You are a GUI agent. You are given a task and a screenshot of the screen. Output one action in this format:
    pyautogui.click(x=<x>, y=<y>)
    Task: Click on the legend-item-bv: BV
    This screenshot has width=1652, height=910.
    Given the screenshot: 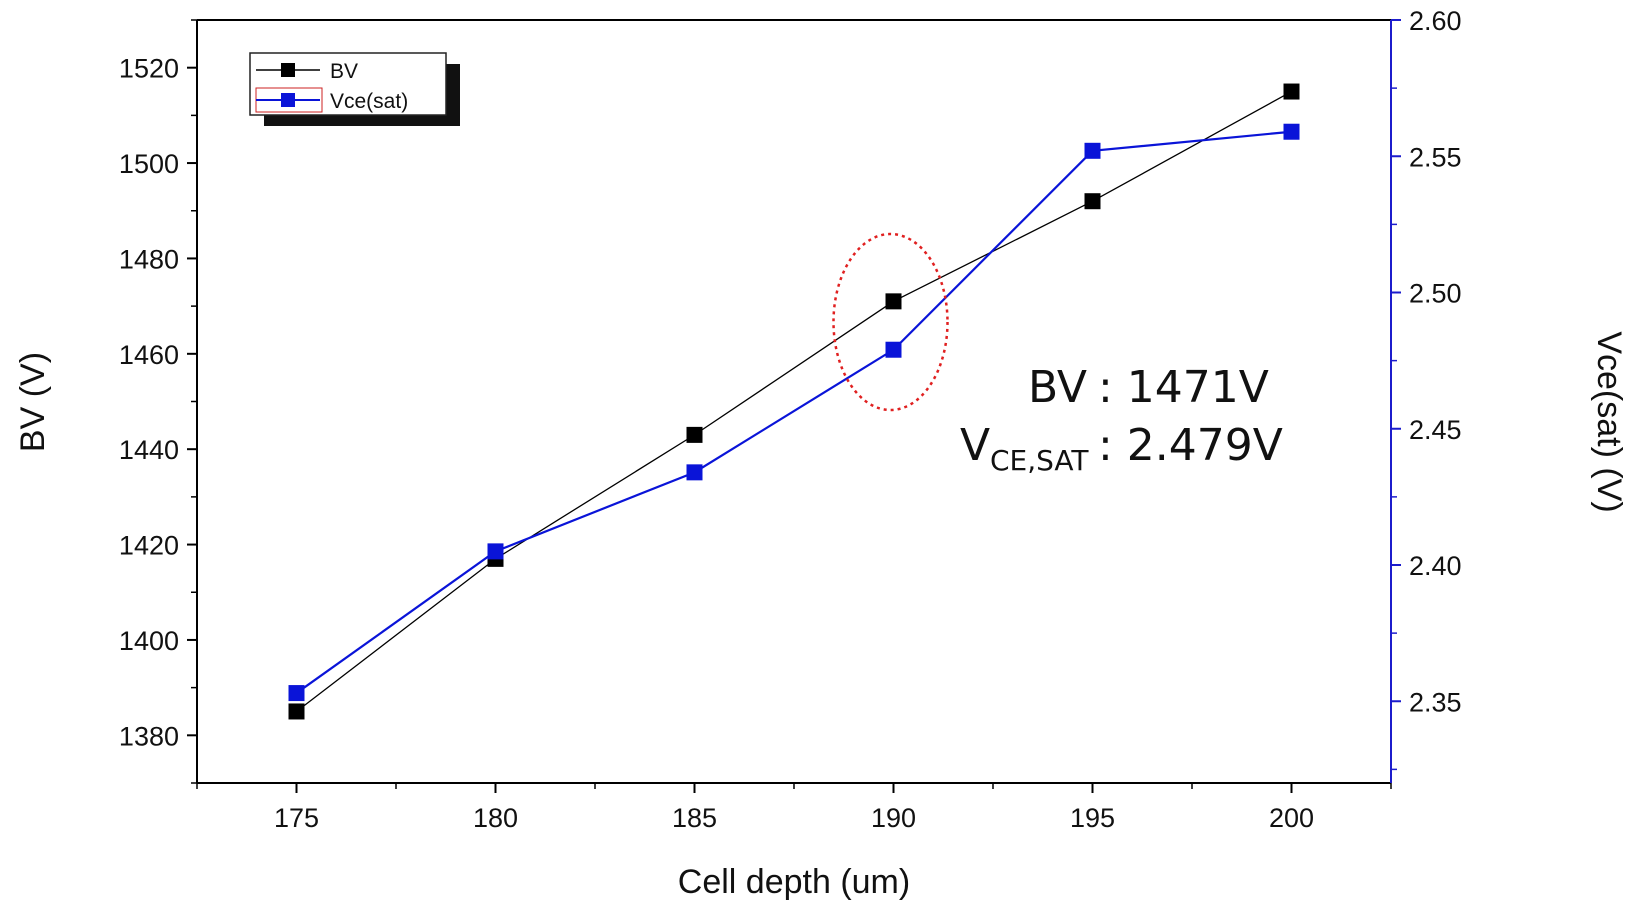 What is the action you would take?
    pyautogui.click(x=307, y=71)
    